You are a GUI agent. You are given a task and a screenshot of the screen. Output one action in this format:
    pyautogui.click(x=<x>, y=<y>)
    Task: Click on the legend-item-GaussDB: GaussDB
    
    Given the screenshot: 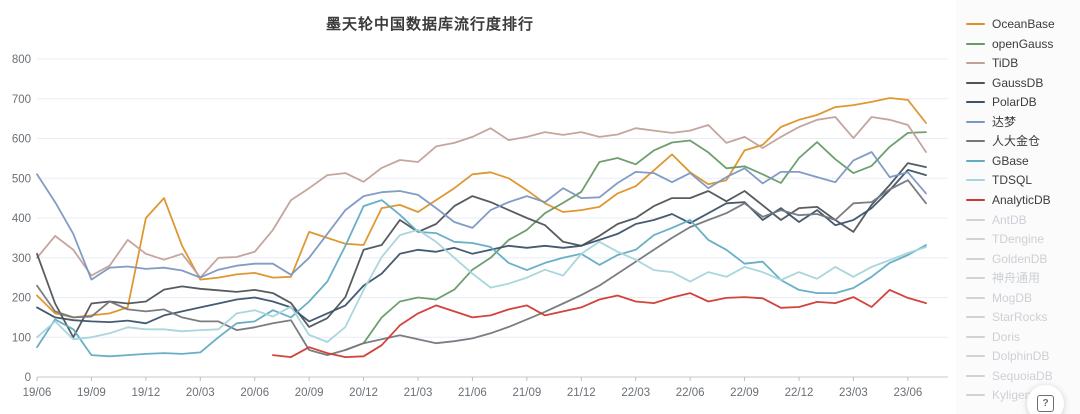 What is the action you would take?
    pyautogui.click(x=1004, y=83)
    